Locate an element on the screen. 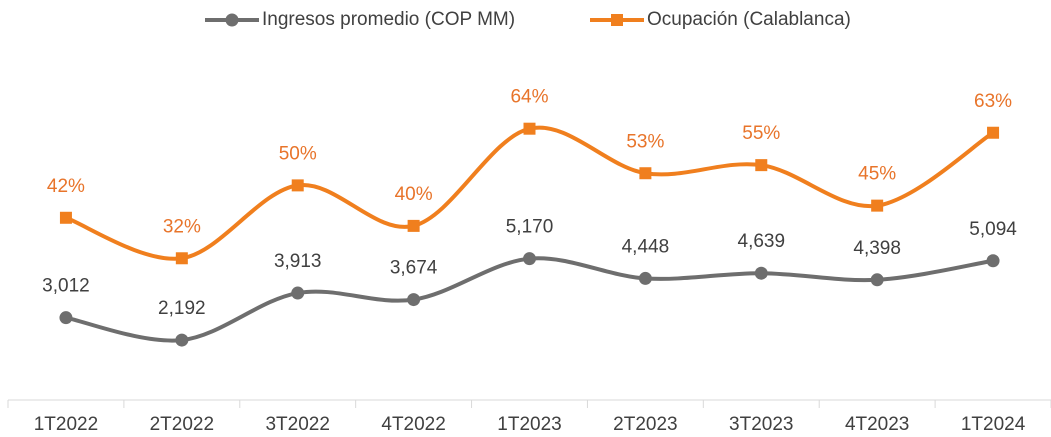 The height and width of the screenshot is (437, 1051). data-label: 32% is located at coordinates (182, 226).